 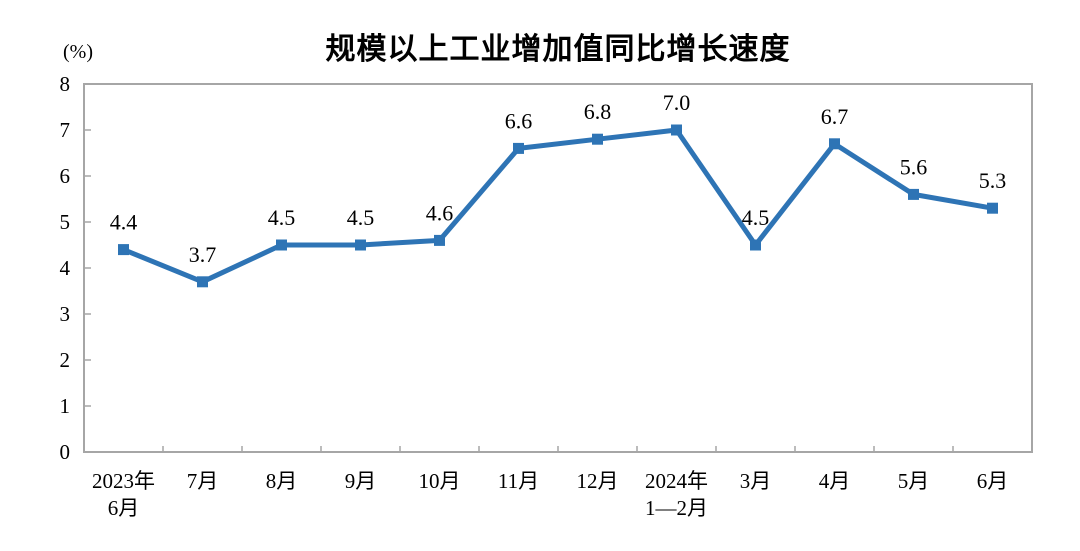 I want to click on y-axis-tick-label: 4, so click(x=65, y=268).